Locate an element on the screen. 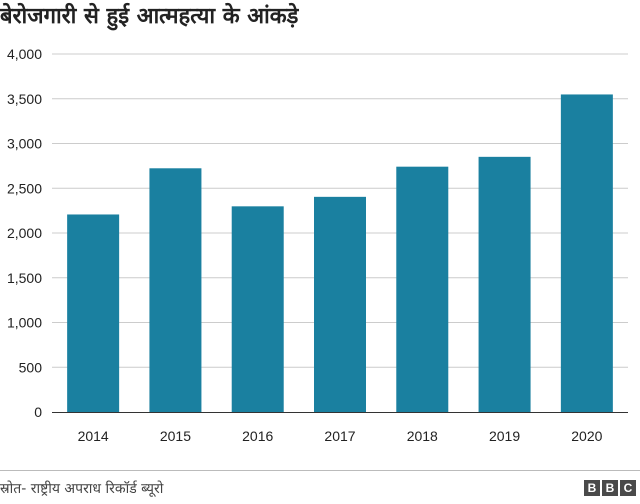 The width and height of the screenshot is (640, 504). x-tick-label: 2020 is located at coordinates (586, 436).